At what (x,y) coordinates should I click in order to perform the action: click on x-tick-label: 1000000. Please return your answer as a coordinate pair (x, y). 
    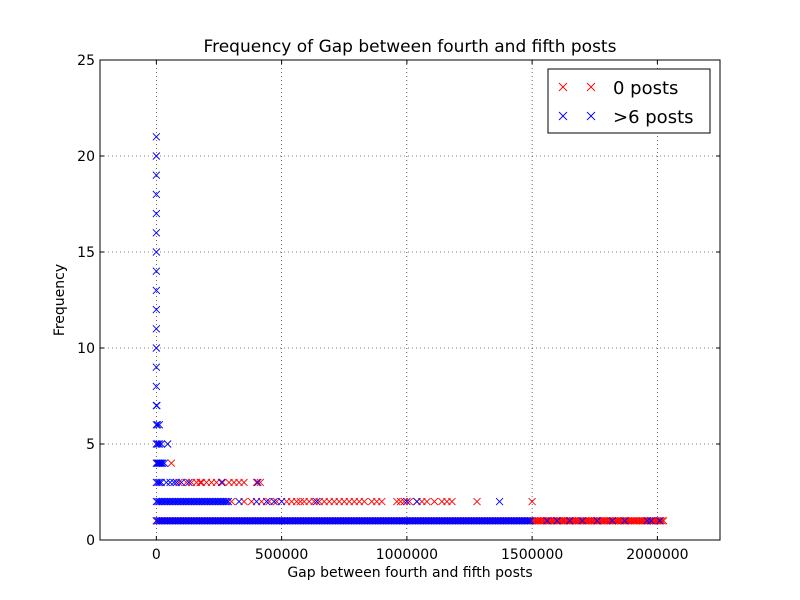
    Looking at the image, I should click on (407, 555).